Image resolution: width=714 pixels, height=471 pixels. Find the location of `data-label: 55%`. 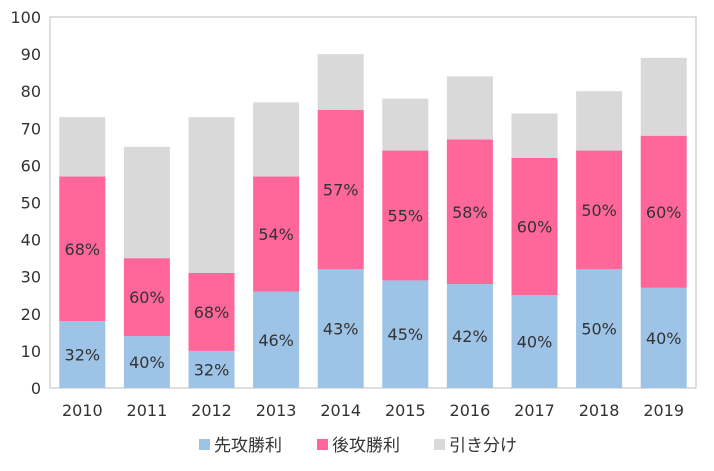

data-label: 55% is located at coordinates (406, 215).